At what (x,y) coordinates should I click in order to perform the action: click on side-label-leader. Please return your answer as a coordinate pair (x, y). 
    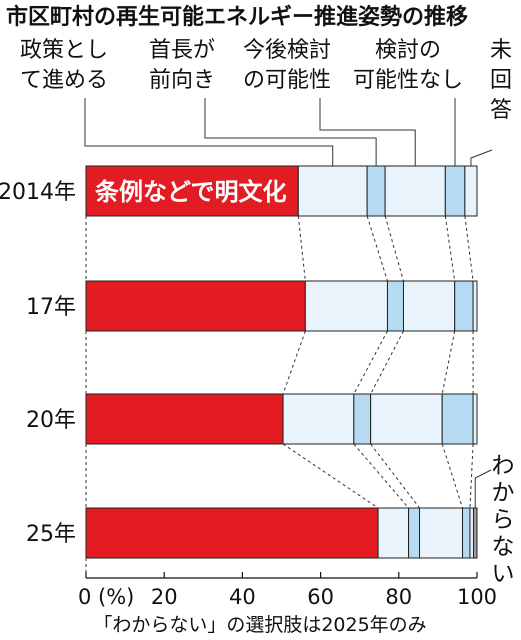
    Looking at the image, I should click on (483, 488).